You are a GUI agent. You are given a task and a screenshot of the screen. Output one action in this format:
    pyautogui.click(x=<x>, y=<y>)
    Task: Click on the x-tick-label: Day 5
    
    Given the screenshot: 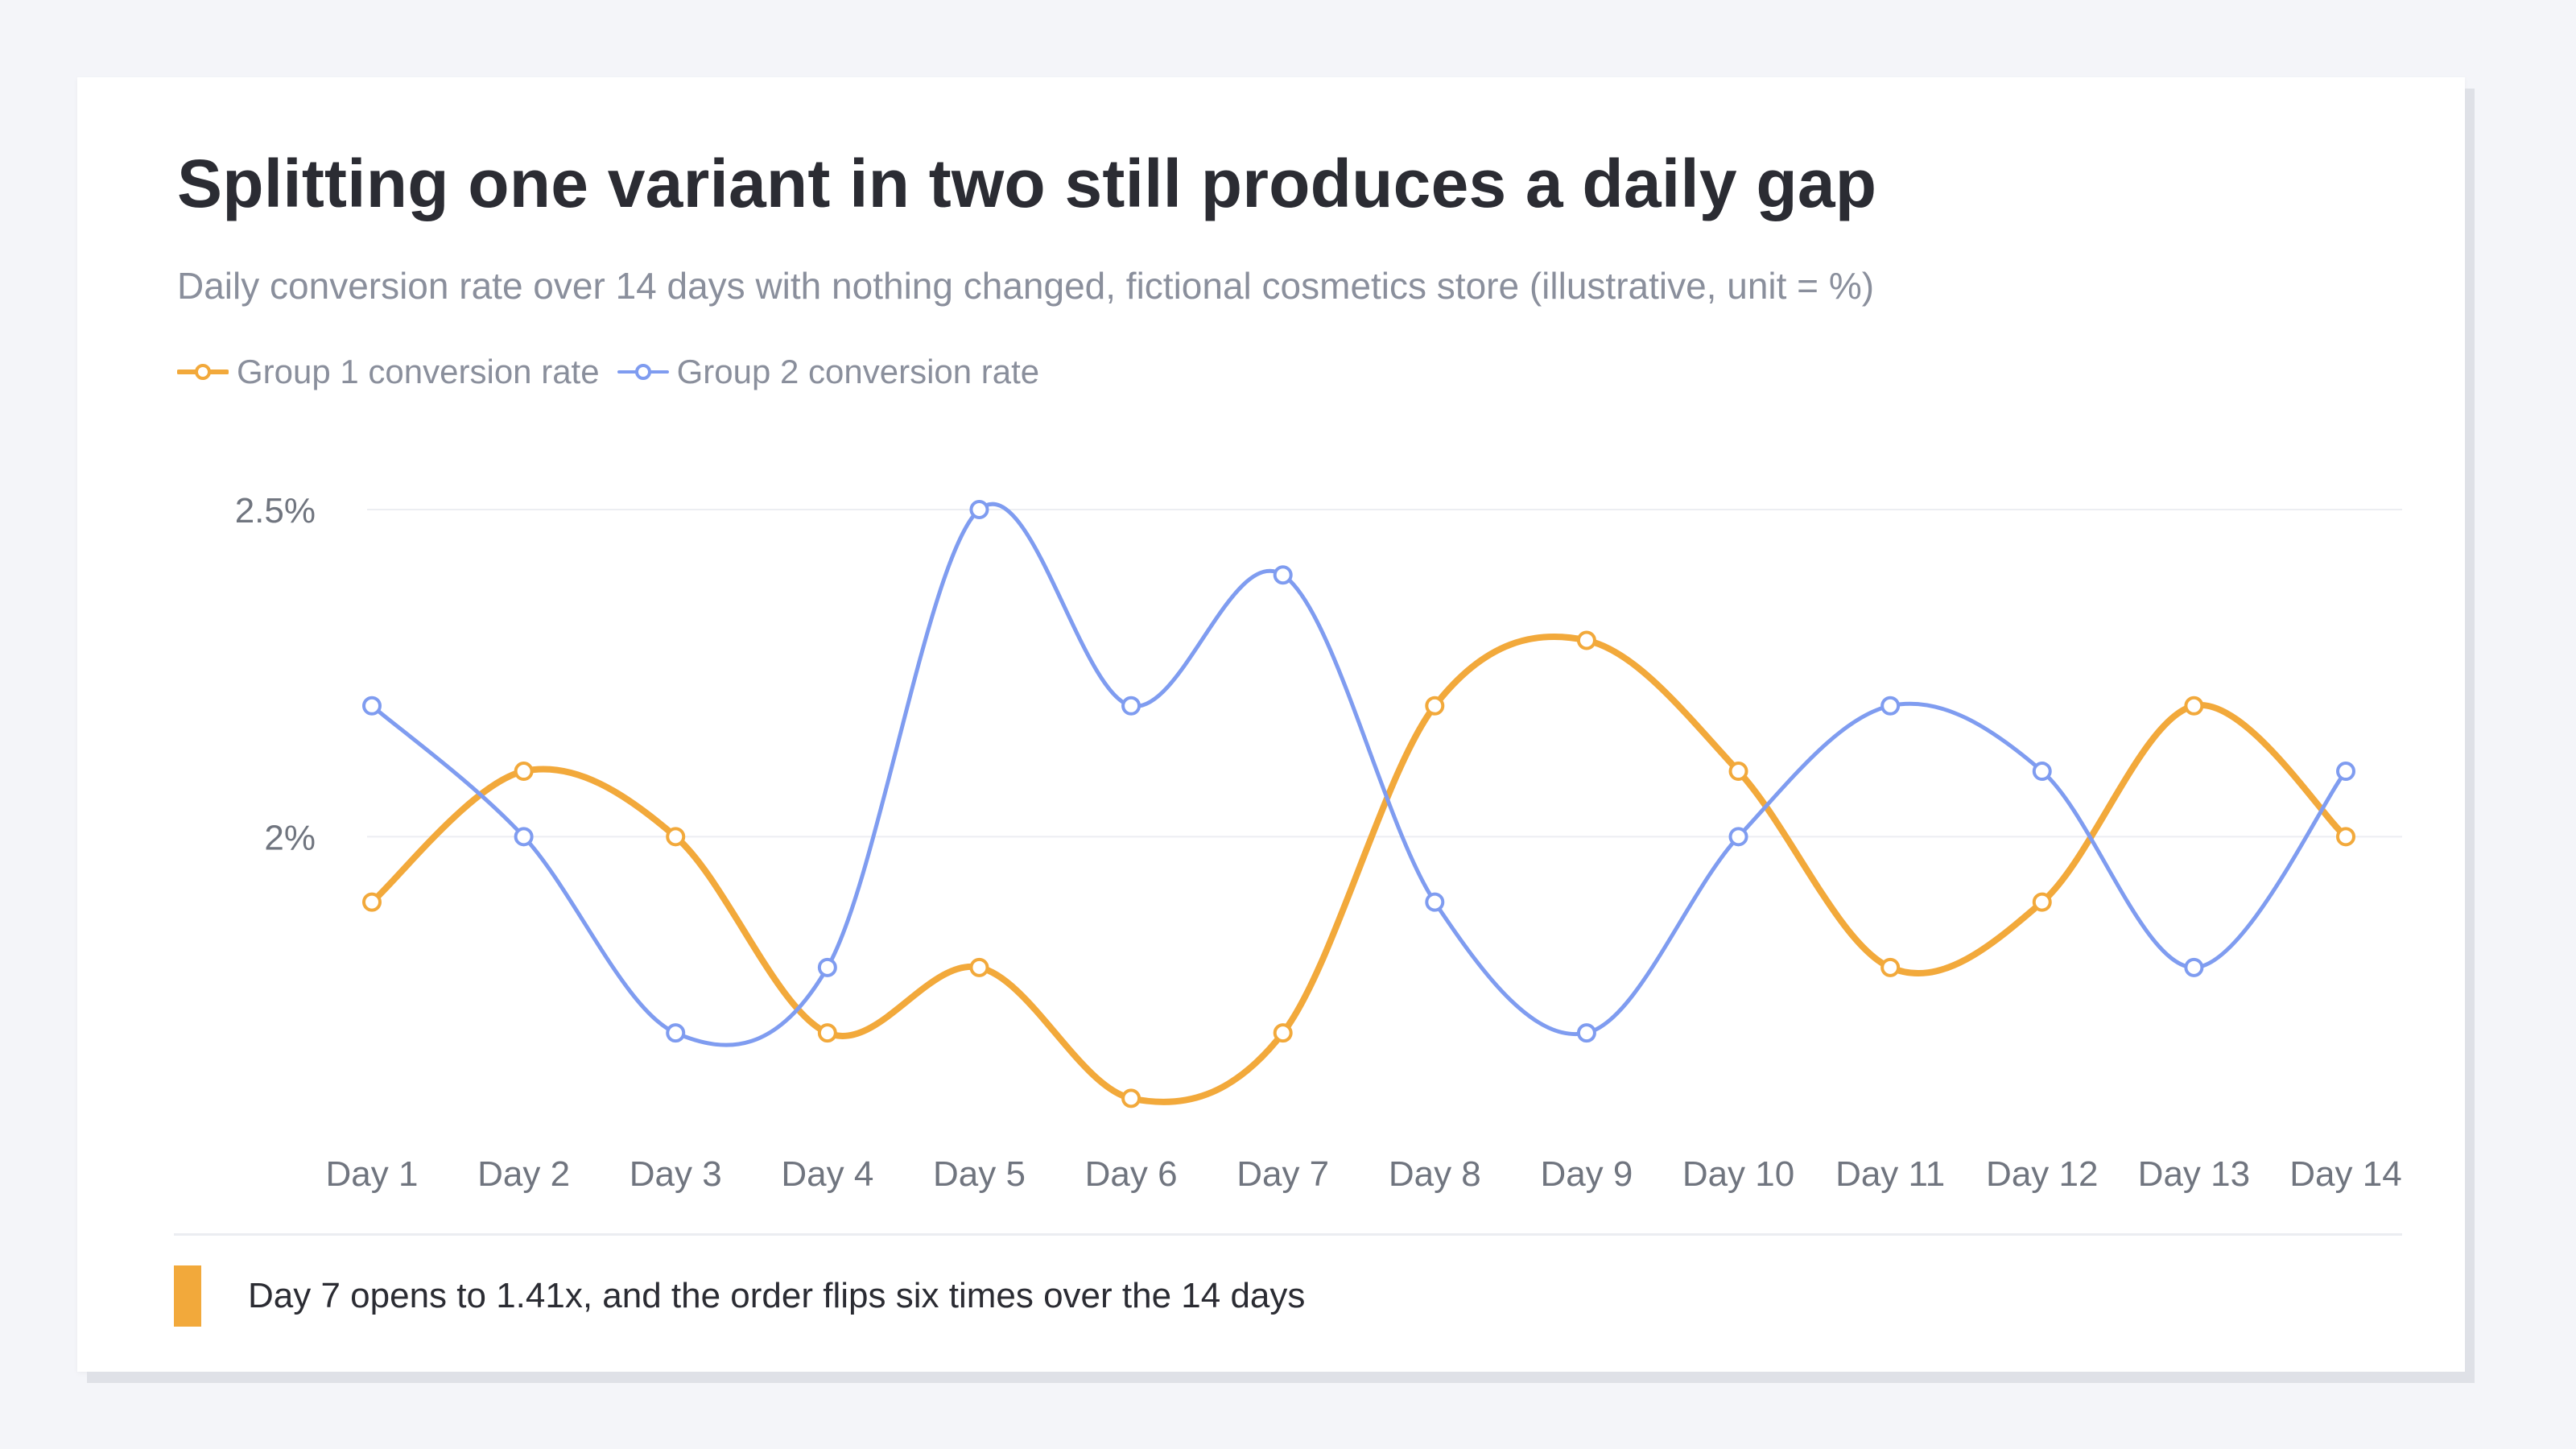 What is the action you would take?
    pyautogui.click(x=979, y=1174)
    